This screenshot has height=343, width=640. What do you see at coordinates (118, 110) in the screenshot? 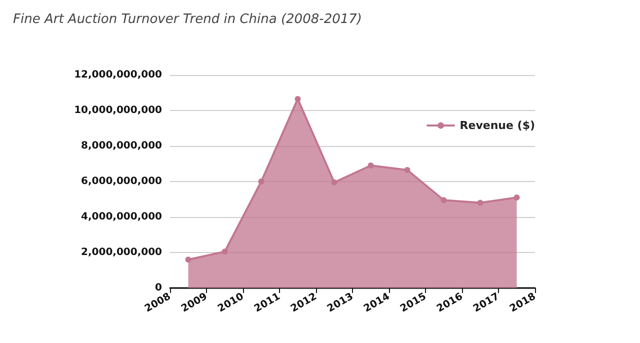
I see `y-tick-label: 10,000,000,000` at bounding box center [118, 110].